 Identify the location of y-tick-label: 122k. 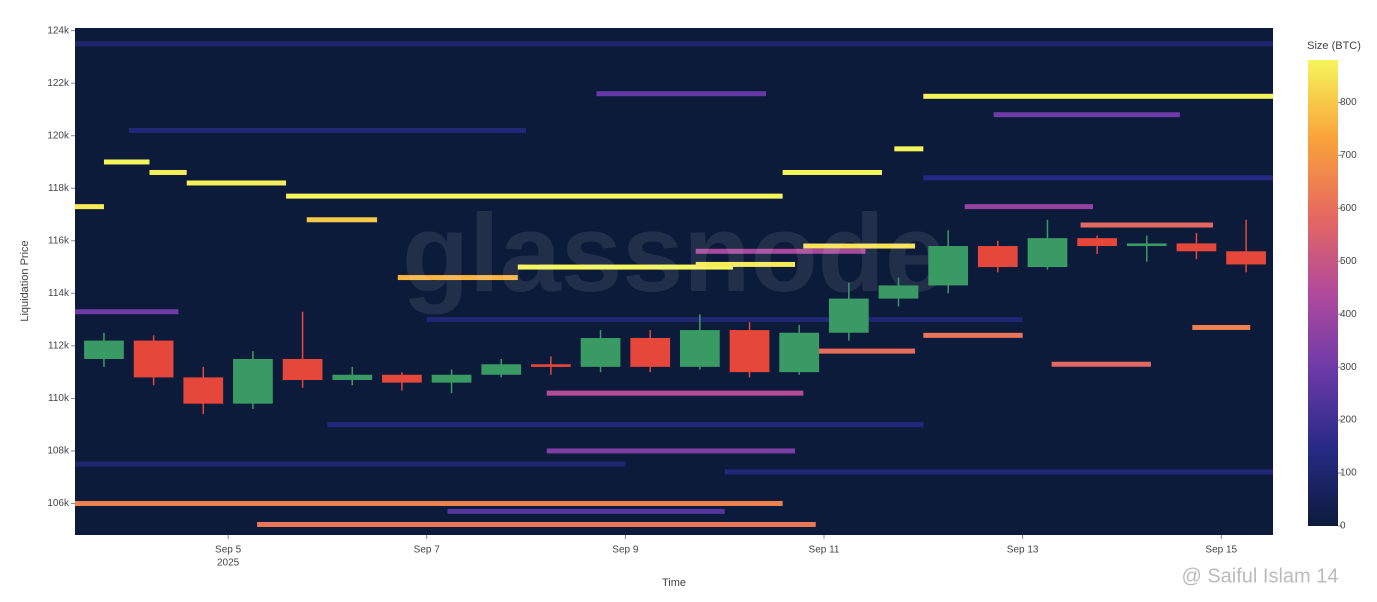
(58, 83).